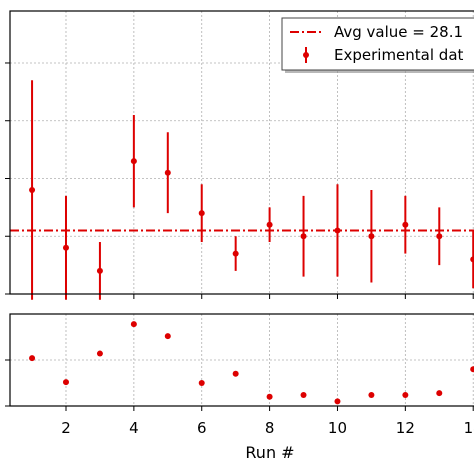 The image size is (474, 474). I want to click on legend-box, so click(377, 44).